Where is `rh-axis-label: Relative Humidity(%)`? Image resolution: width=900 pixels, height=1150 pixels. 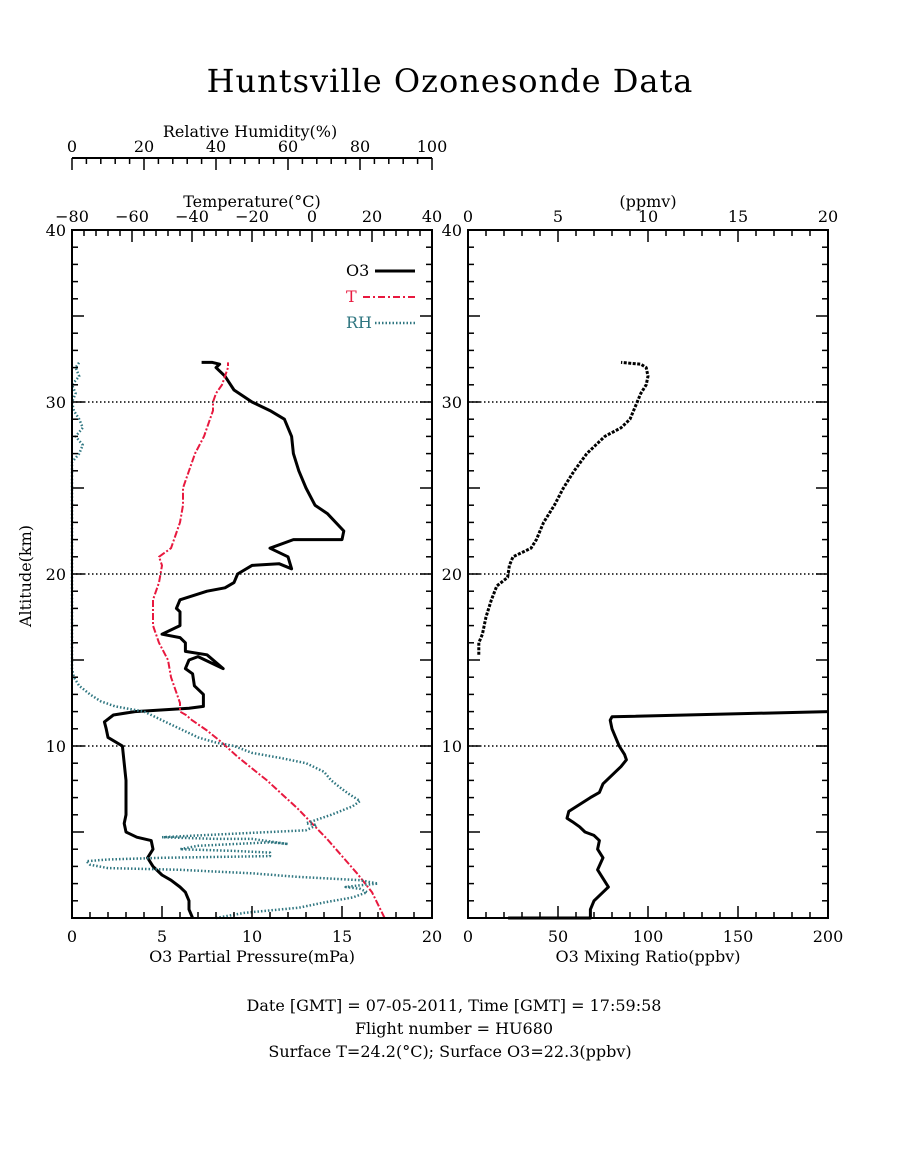
rh-axis-label: Relative Humidity(%) is located at coordinates (250, 131).